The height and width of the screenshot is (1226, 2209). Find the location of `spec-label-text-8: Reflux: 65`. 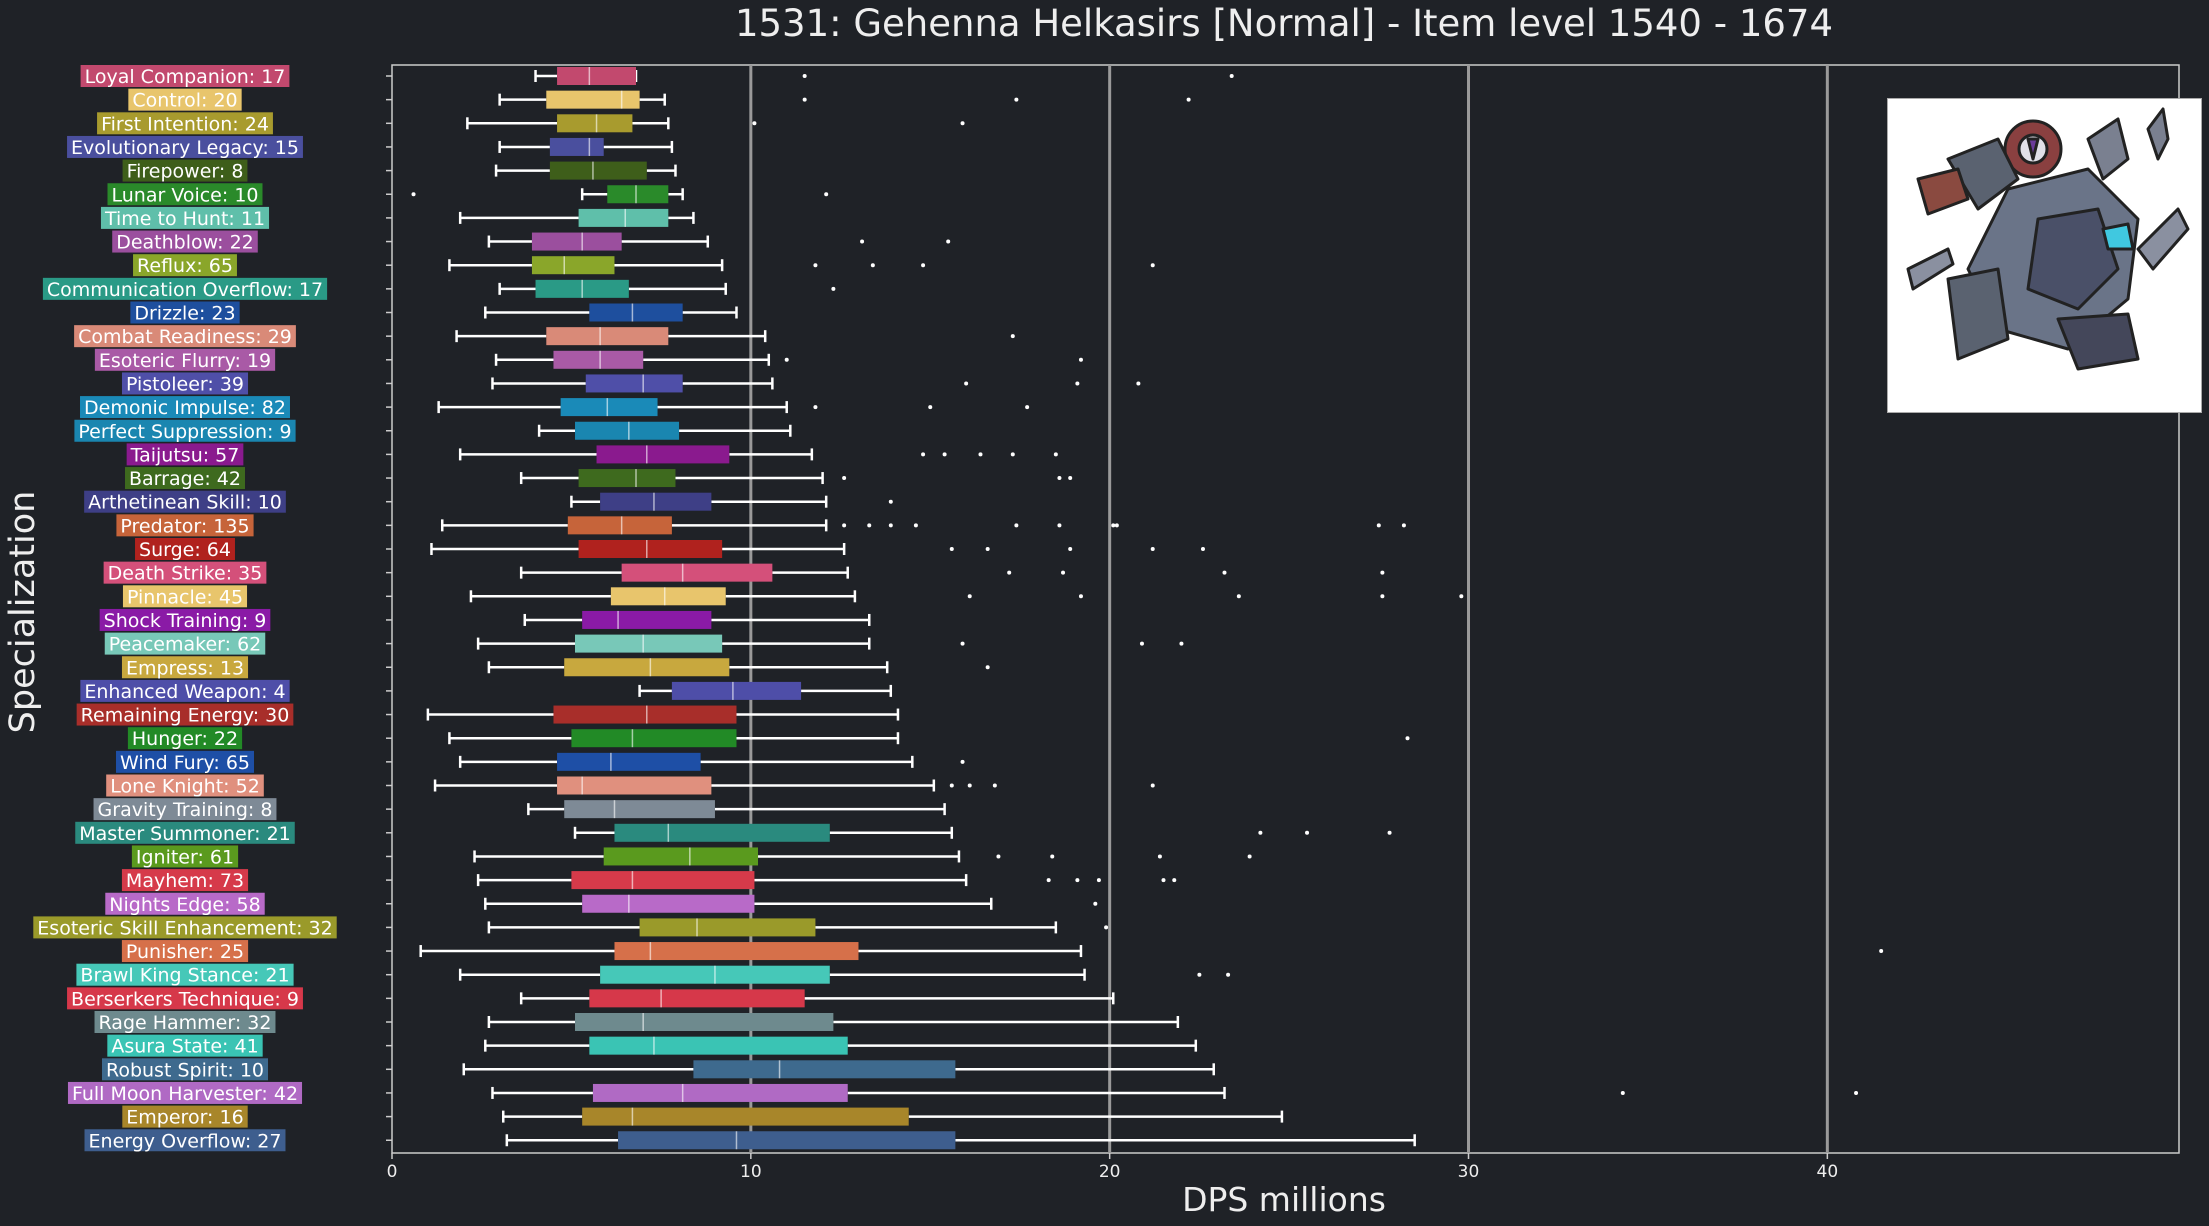

spec-label-text-8: Reflux: 65 is located at coordinates (185, 266).